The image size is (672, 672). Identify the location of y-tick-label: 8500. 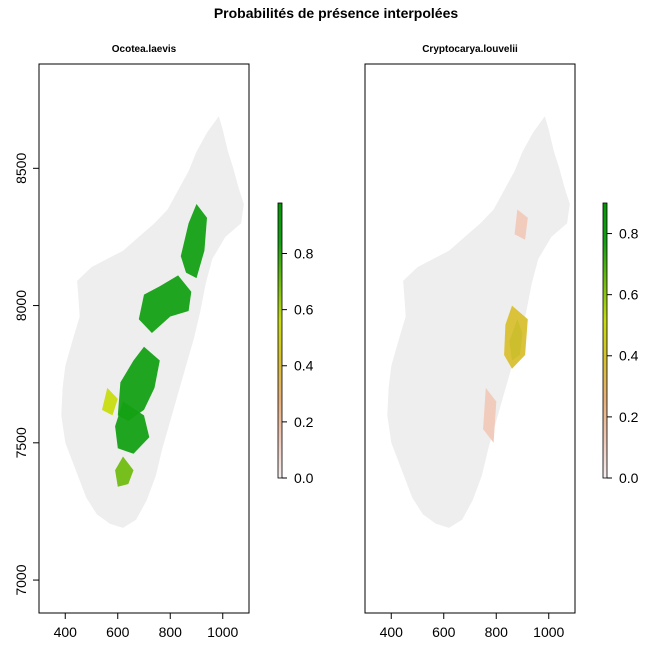
(21, 168).